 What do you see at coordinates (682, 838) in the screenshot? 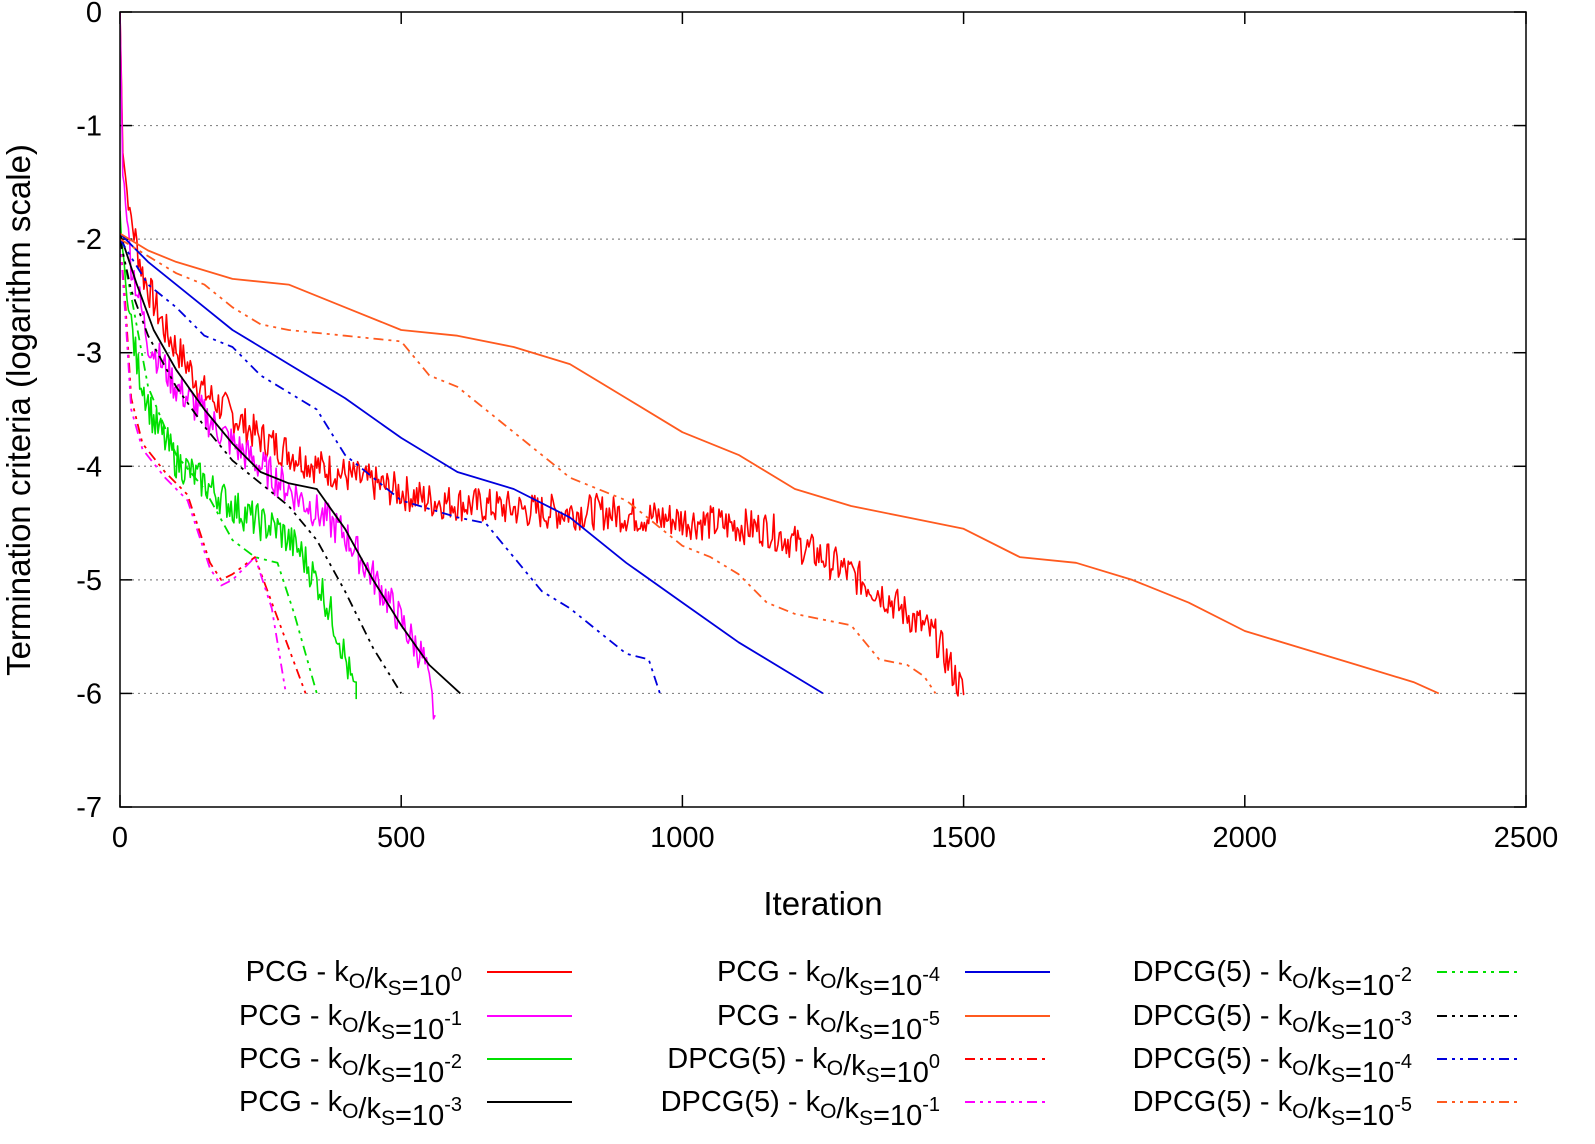
I see `x-tick-label: 1000` at bounding box center [682, 838].